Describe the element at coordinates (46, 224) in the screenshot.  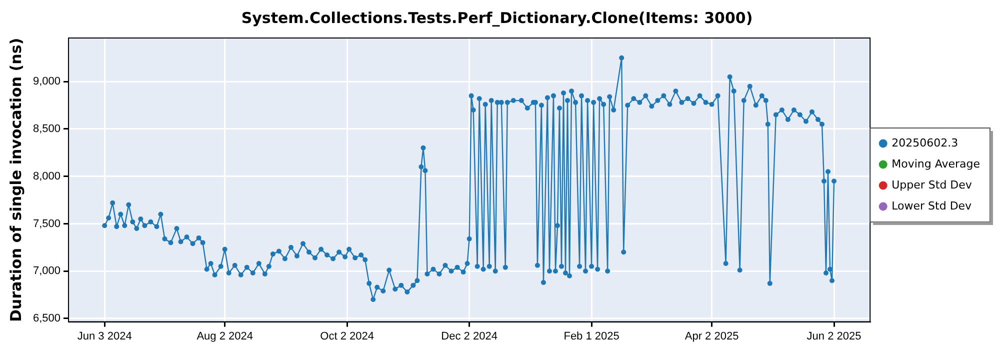
I see `y-tick-label: 7,500` at that location.